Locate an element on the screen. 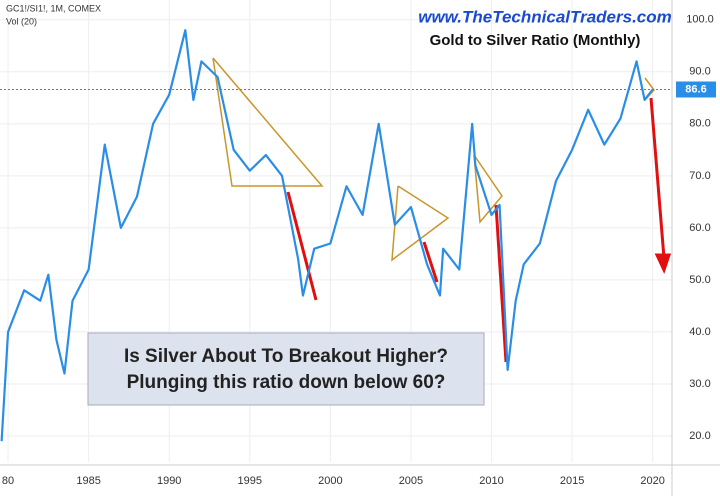 This screenshot has height=496, width=720. x-tick-label: 2000 is located at coordinates (330, 481).